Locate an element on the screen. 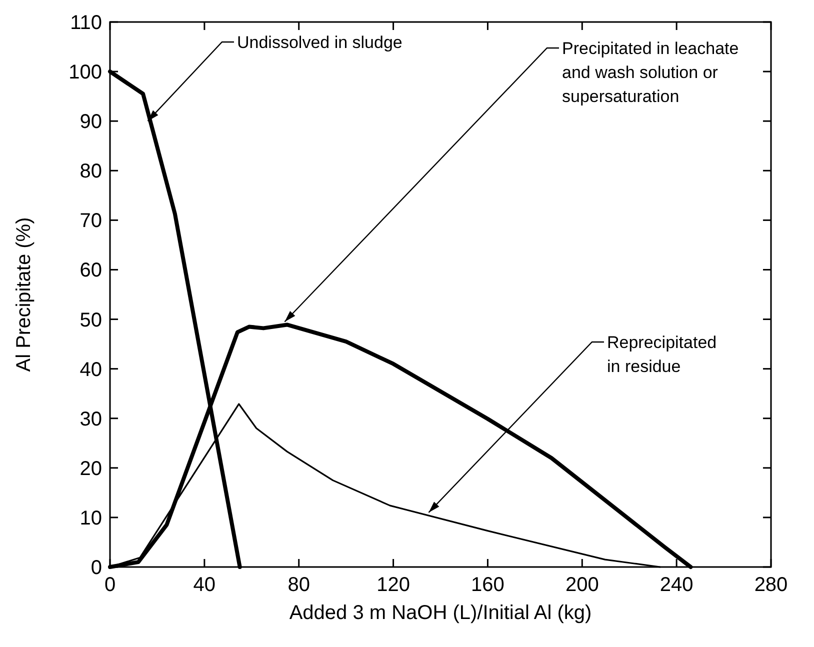 This screenshot has width=814, height=647. annotation: Reprecipitated in residue is located at coordinates (662, 354).